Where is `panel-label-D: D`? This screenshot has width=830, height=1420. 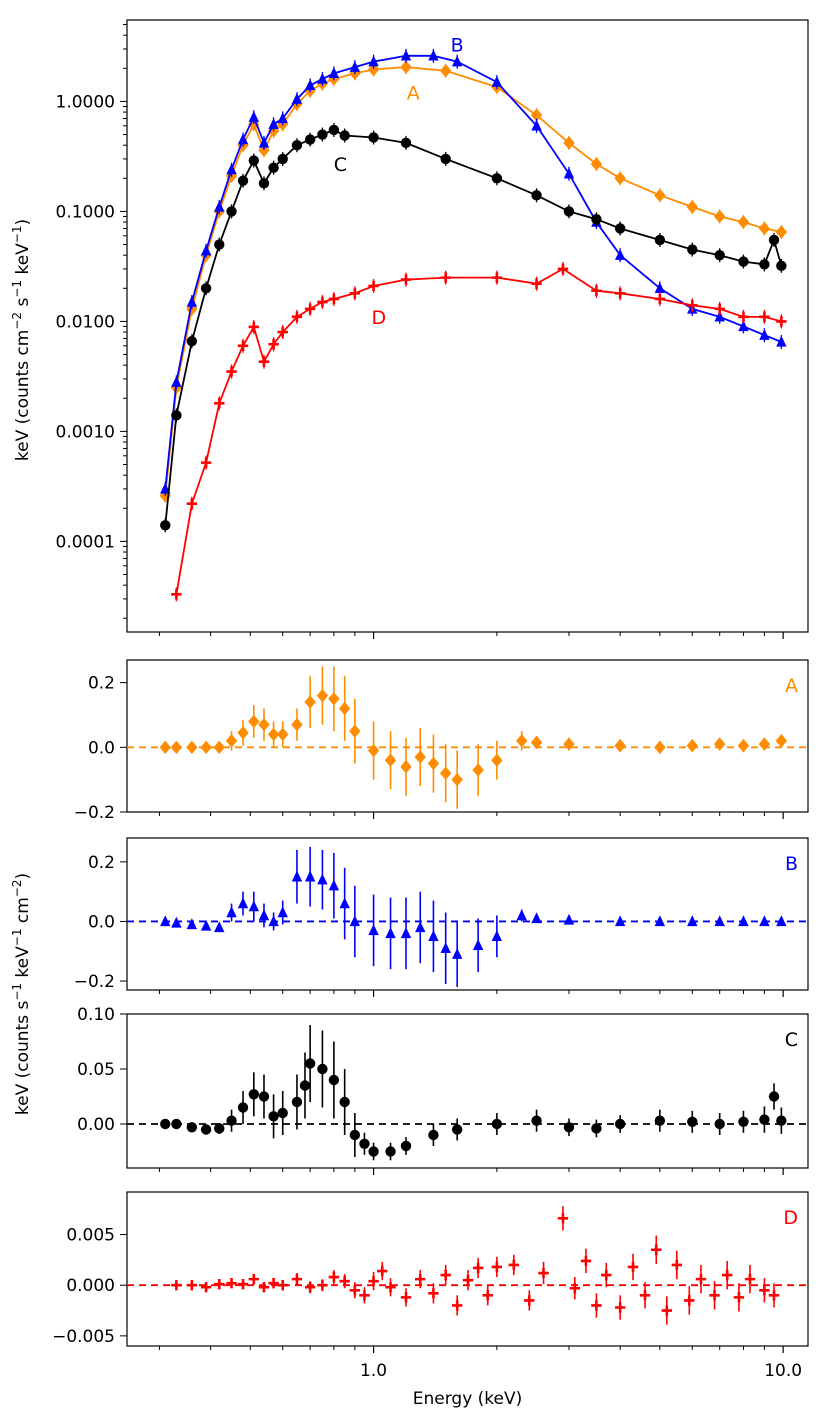 panel-label-D: D is located at coordinates (790, 1218).